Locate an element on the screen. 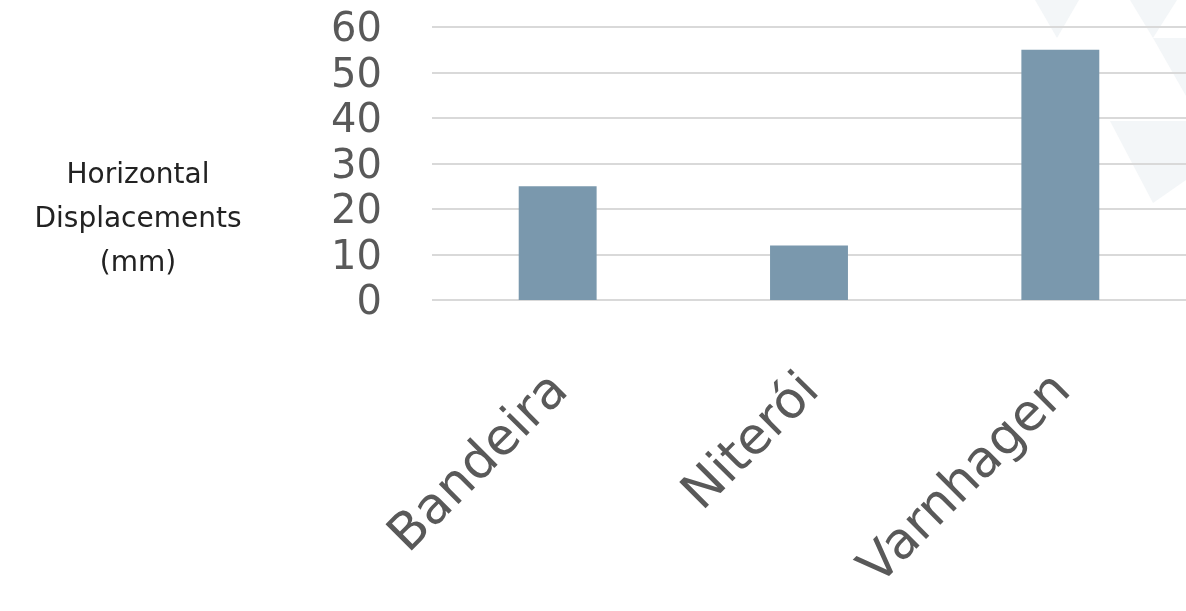  y-tick-label: 20 is located at coordinates (356, 209).